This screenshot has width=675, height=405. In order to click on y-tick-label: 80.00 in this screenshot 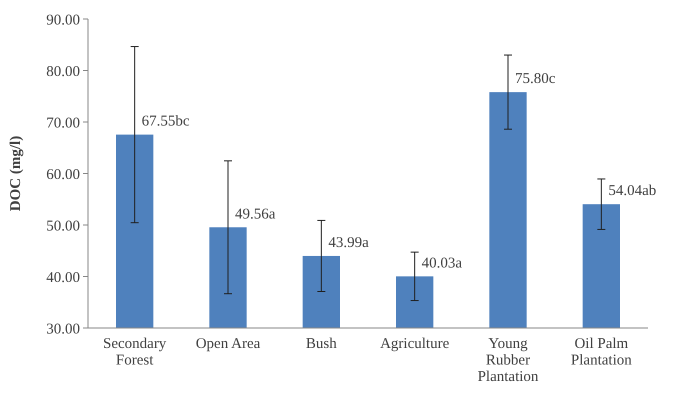, I will do `click(63, 72)`.